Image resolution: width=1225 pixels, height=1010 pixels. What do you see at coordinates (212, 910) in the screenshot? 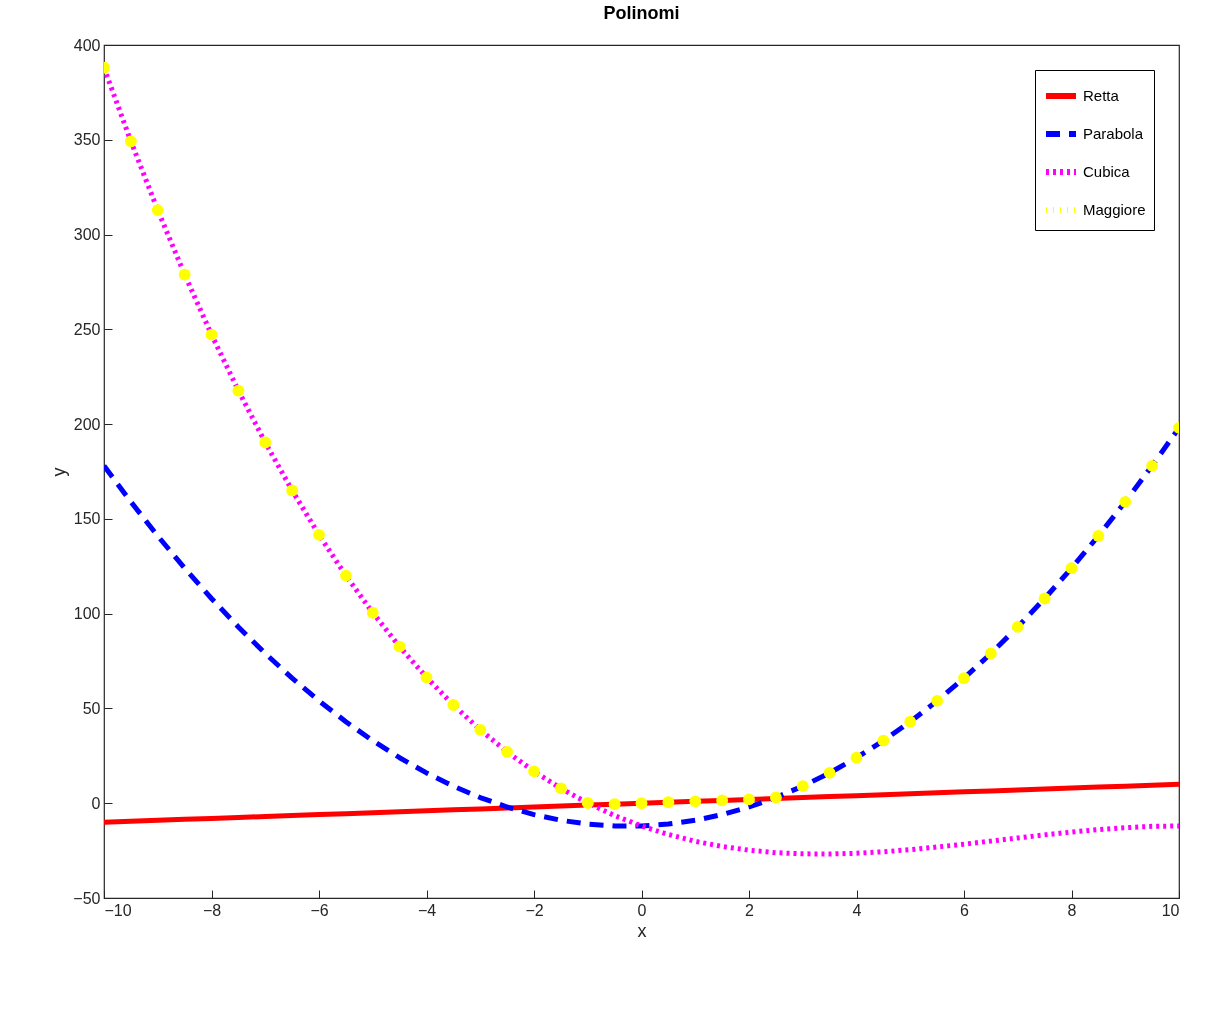
I see `x-tick-label: −8` at bounding box center [212, 910].